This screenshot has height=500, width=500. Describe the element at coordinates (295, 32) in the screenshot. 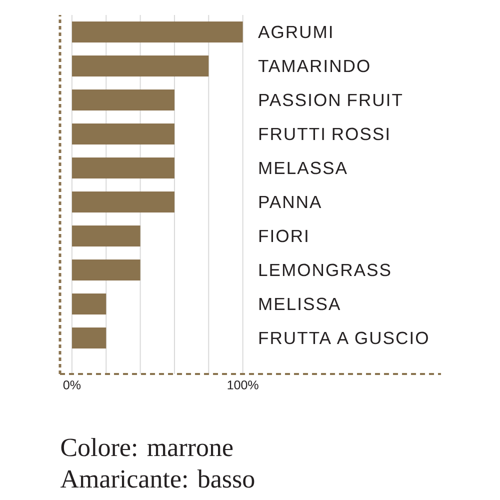

I see `y-tick-label: AGRUMI` at that location.